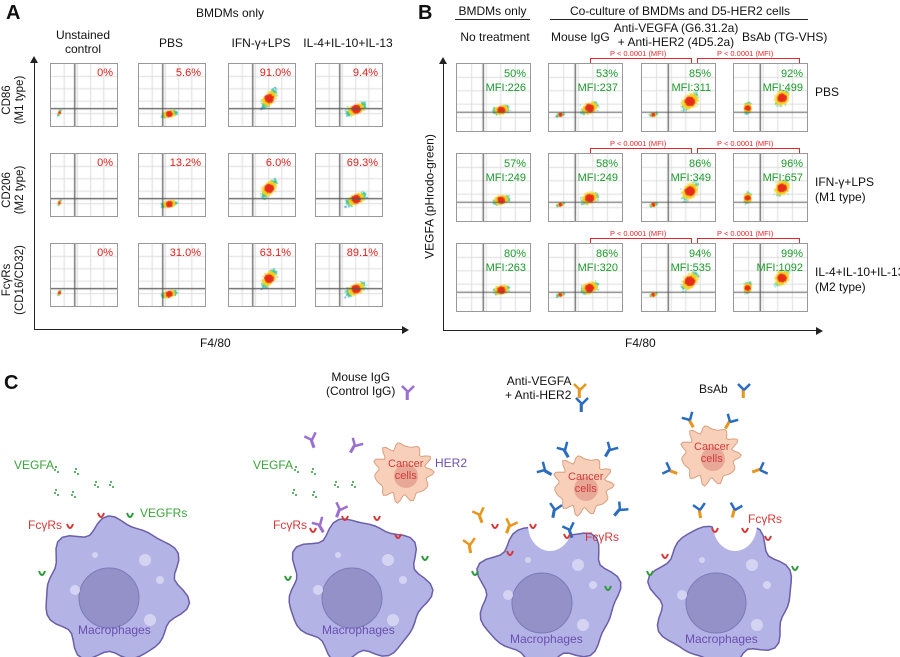 The height and width of the screenshot is (657, 900). I want to click on panel-b-header-right: Co-culture of BMDMs and D5-HER2 cells, so click(680, 11).